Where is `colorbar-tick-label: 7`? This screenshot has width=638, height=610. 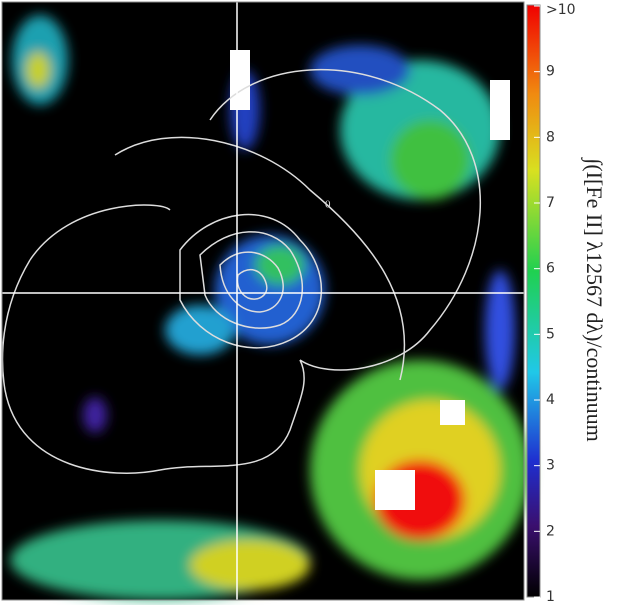
colorbar-tick-label: 7 is located at coordinates (550, 203).